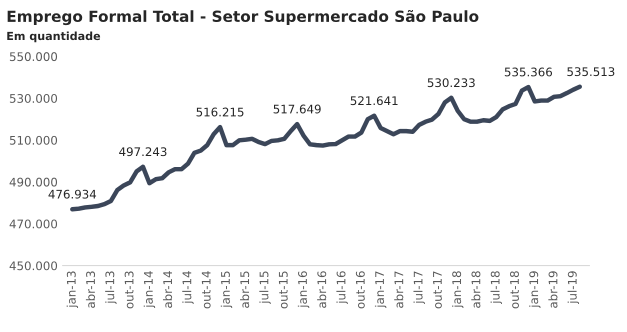 The width and height of the screenshot is (627, 332). Describe the element at coordinates (34, 265) in the screenshot. I see `y-tick-label: 450.000` at that location.